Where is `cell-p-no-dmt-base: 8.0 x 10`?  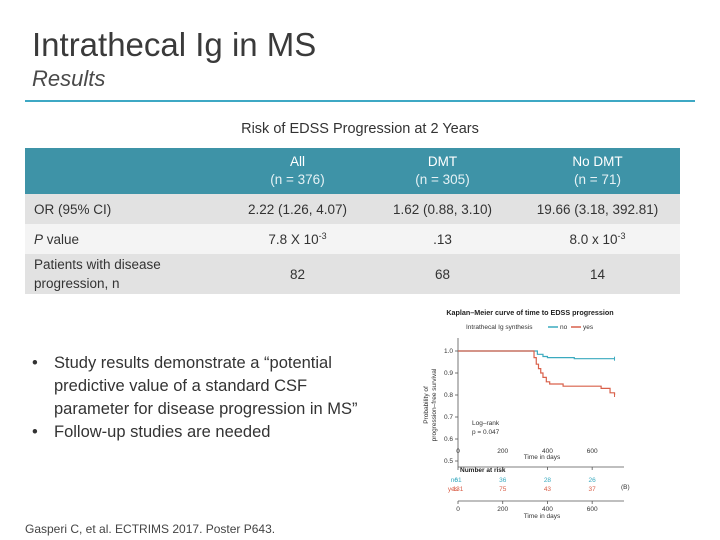
cell-p-no-dmt-base: 8.0 x 10 is located at coordinates (593, 239).